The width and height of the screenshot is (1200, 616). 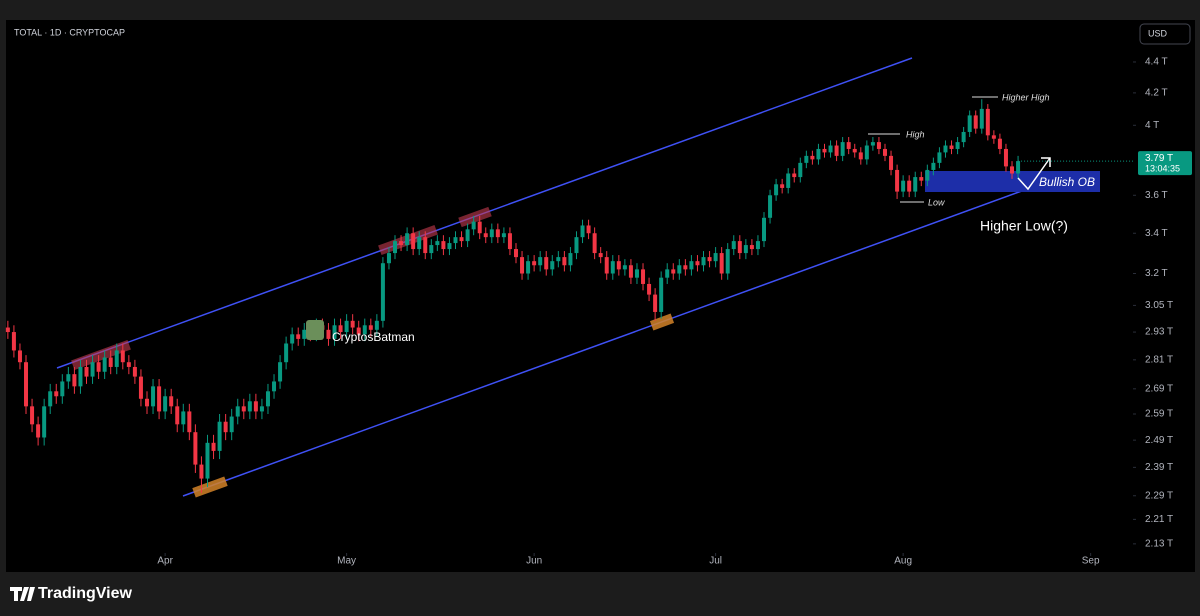 What do you see at coordinates (936, 202) in the screenshot?
I see `annotation: Low` at bounding box center [936, 202].